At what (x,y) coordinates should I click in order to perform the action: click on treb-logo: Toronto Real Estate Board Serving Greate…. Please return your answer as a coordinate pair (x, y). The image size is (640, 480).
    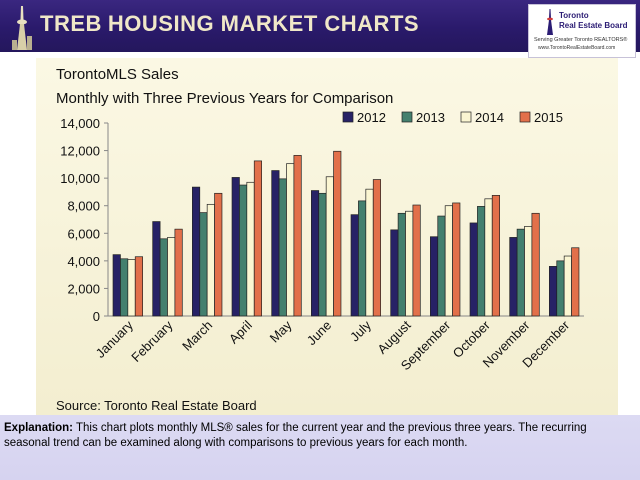
    Looking at the image, I should click on (582, 31).